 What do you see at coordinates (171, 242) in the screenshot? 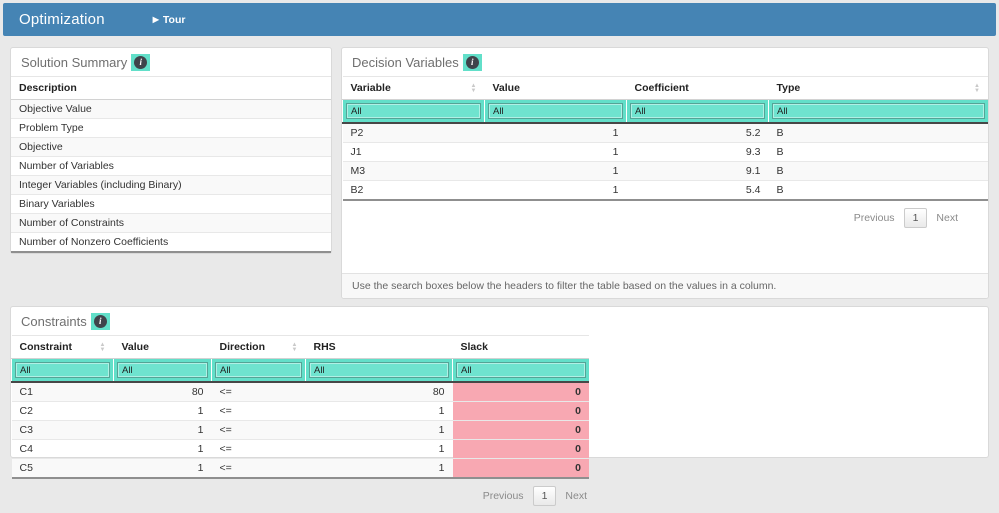
I see `table-row: Number of Nonzero Coefficients` at bounding box center [171, 242].